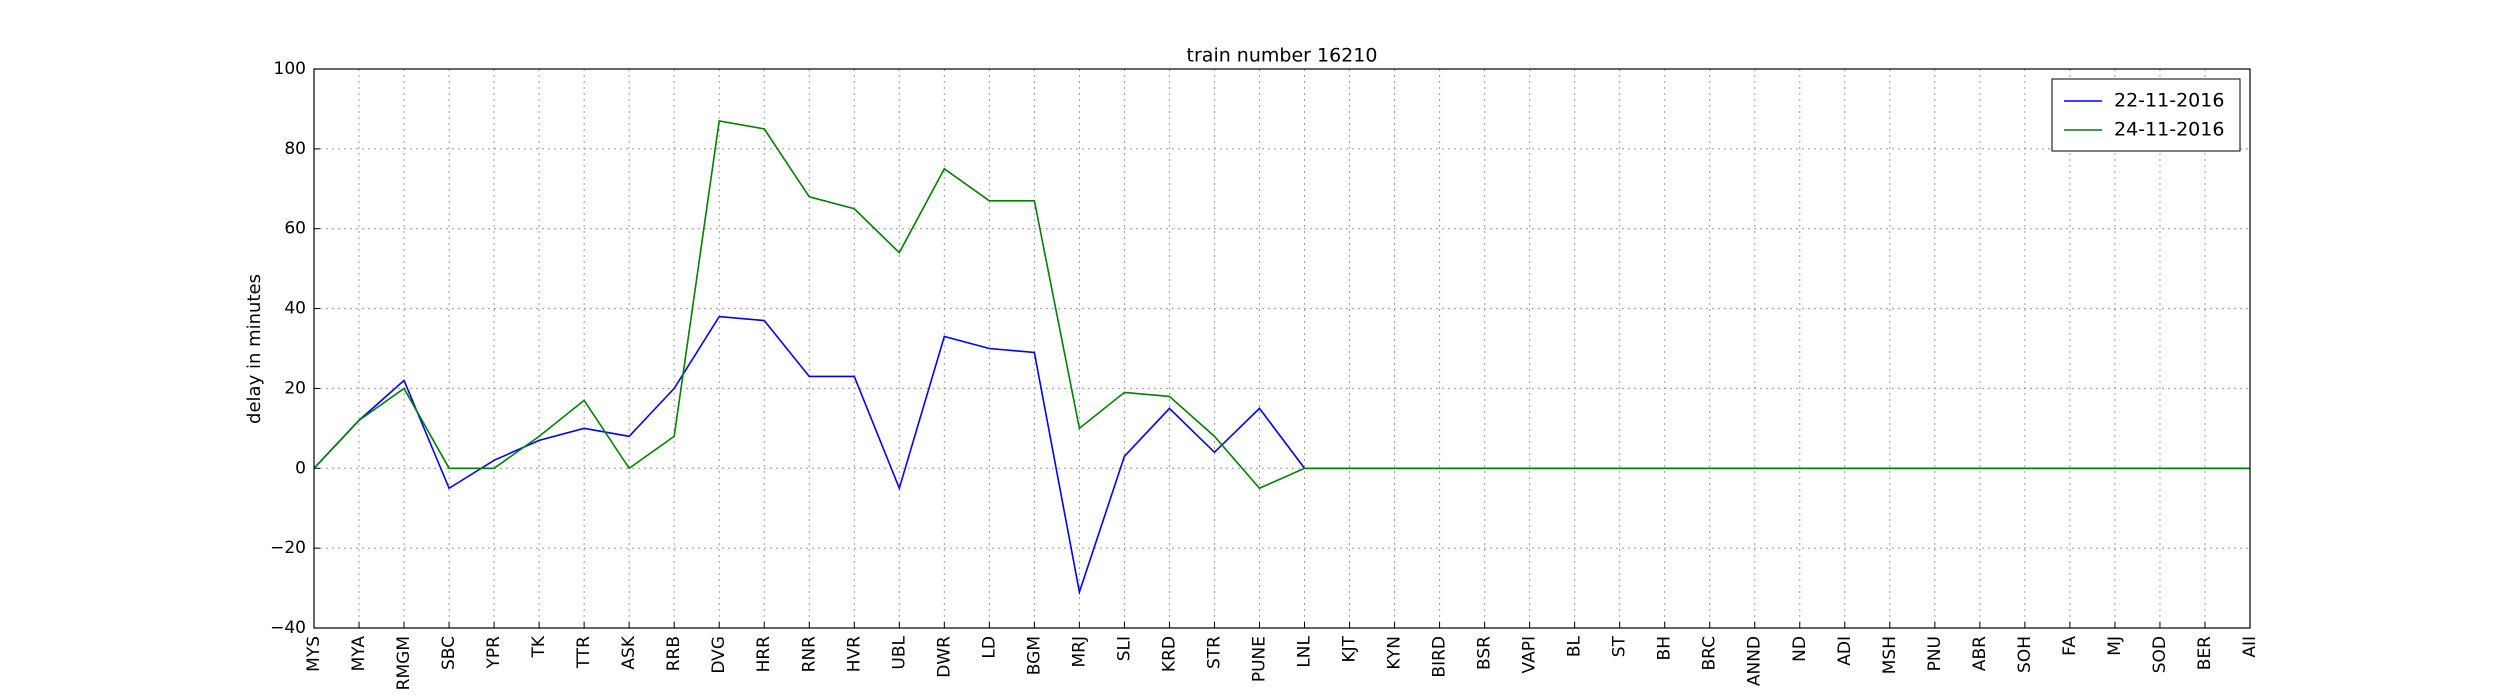 The width and height of the screenshot is (2500, 700). I want to click on y-tick-label: −20, so click(288, 548).